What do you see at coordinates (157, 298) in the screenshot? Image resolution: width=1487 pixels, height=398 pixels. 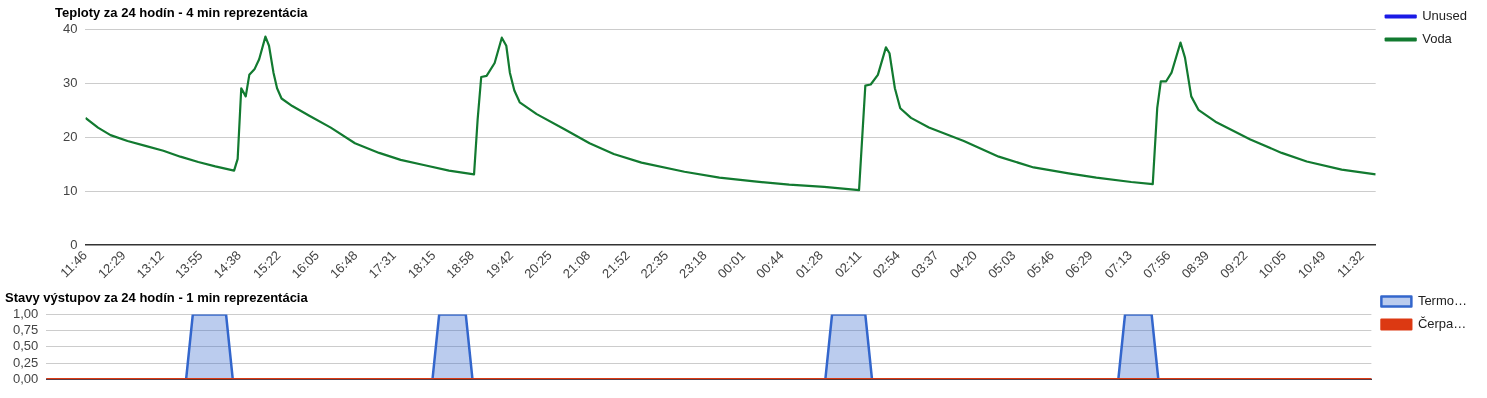 I see `chart-title: Stavy výstupov za 24 hodín - 1 min reprezentácia` at bounding box center [157, 298].